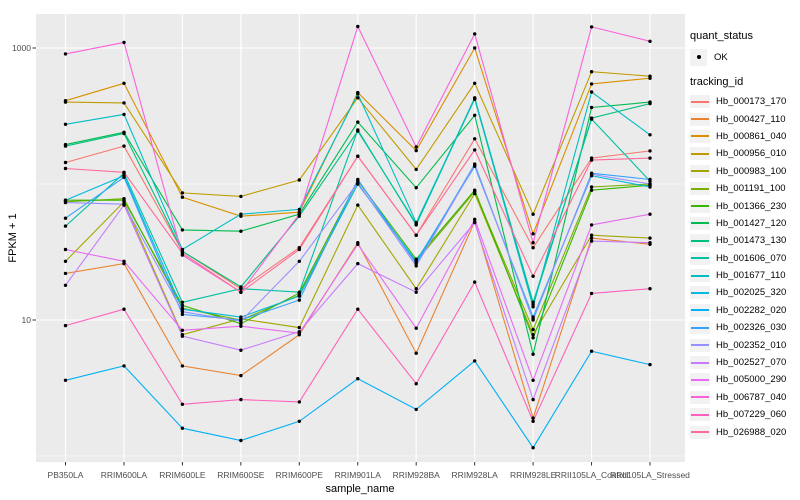 This screenshot has width=800, height=500. Describe the element at coordinates (21, 48) in the screenshot. I see `y-tick-label: 1000` at that location.